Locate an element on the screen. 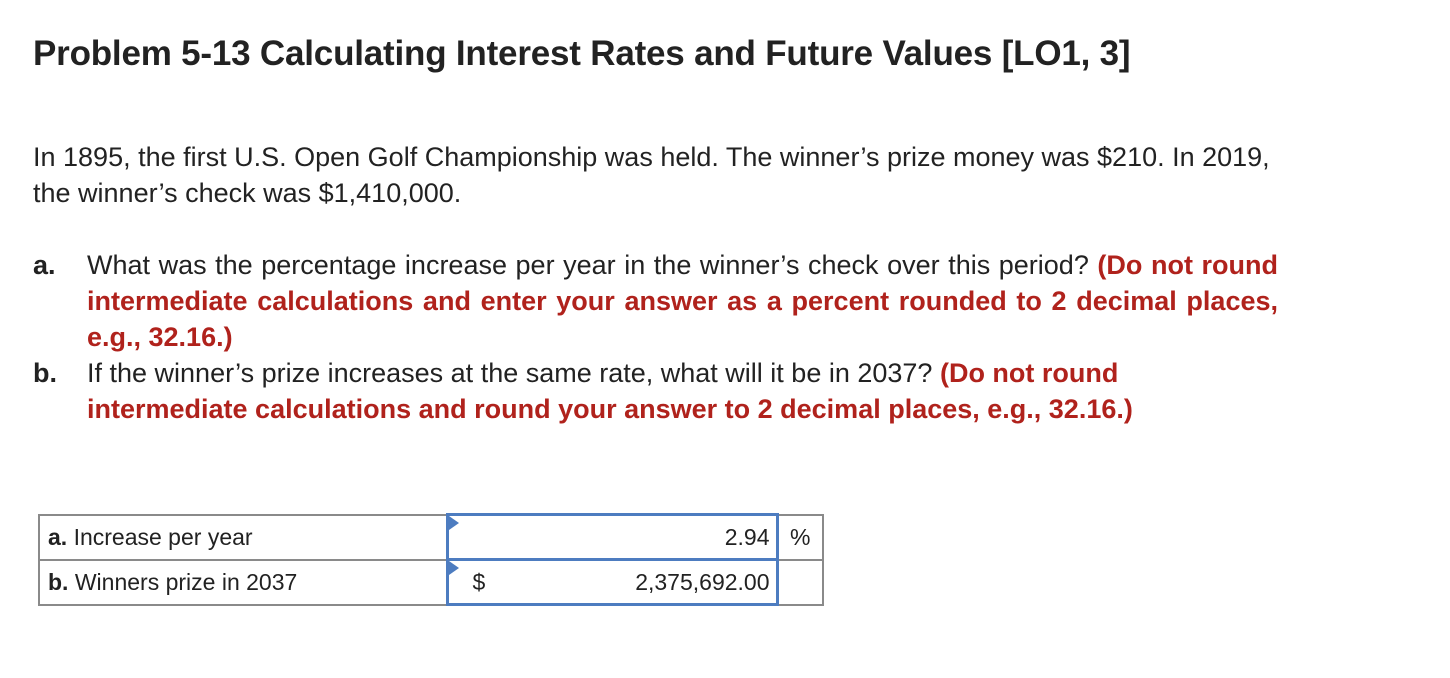  answer-label-text: Winners prize in 2037 is located at coordinates (186, 581).